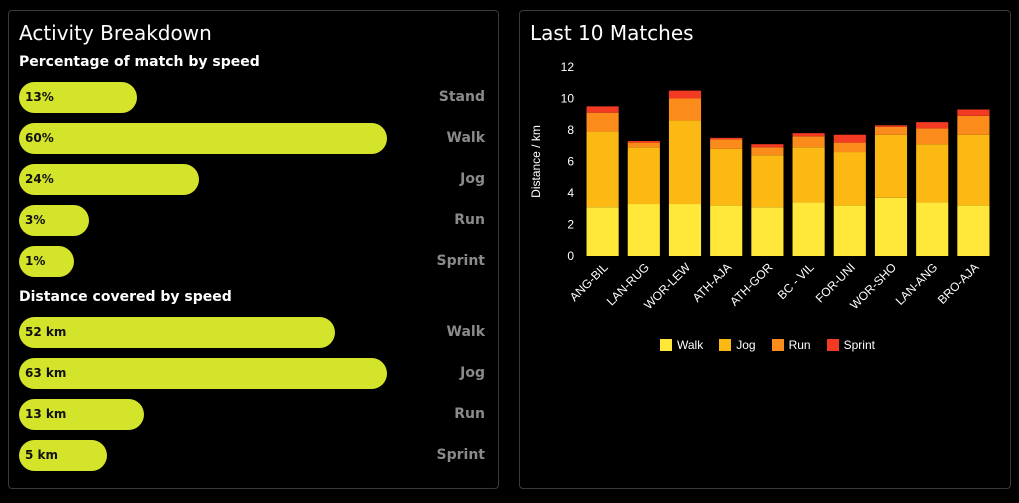 The height and width of the screenshot is (503, 1019). Describe the element at coordinates (612, 33) in the screenshot. I see `panel-title: Last 10 Matches` at that location.